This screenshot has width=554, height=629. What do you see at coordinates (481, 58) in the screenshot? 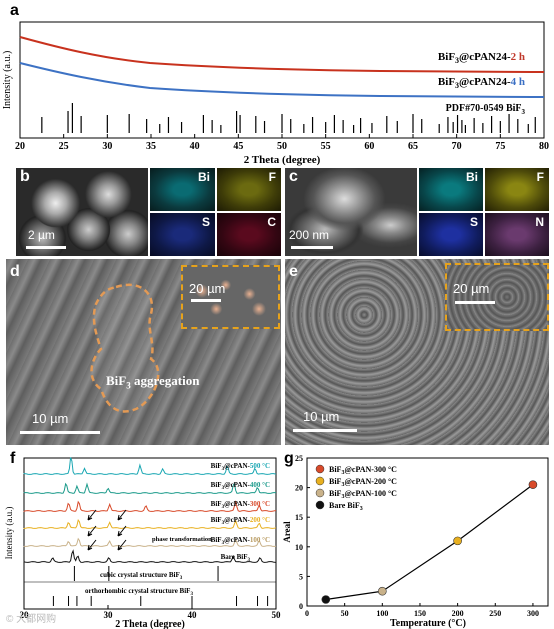
I see `legend-2h: BiF3@cPAN24-2 h` at bounding box center [481, 58].